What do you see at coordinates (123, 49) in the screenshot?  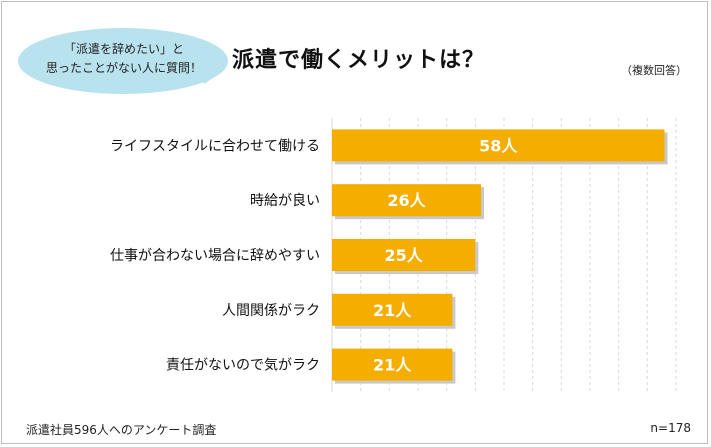 I see `bubble-line-1: 「派遣を辞めたい」と` at bounding box center [123, 49].